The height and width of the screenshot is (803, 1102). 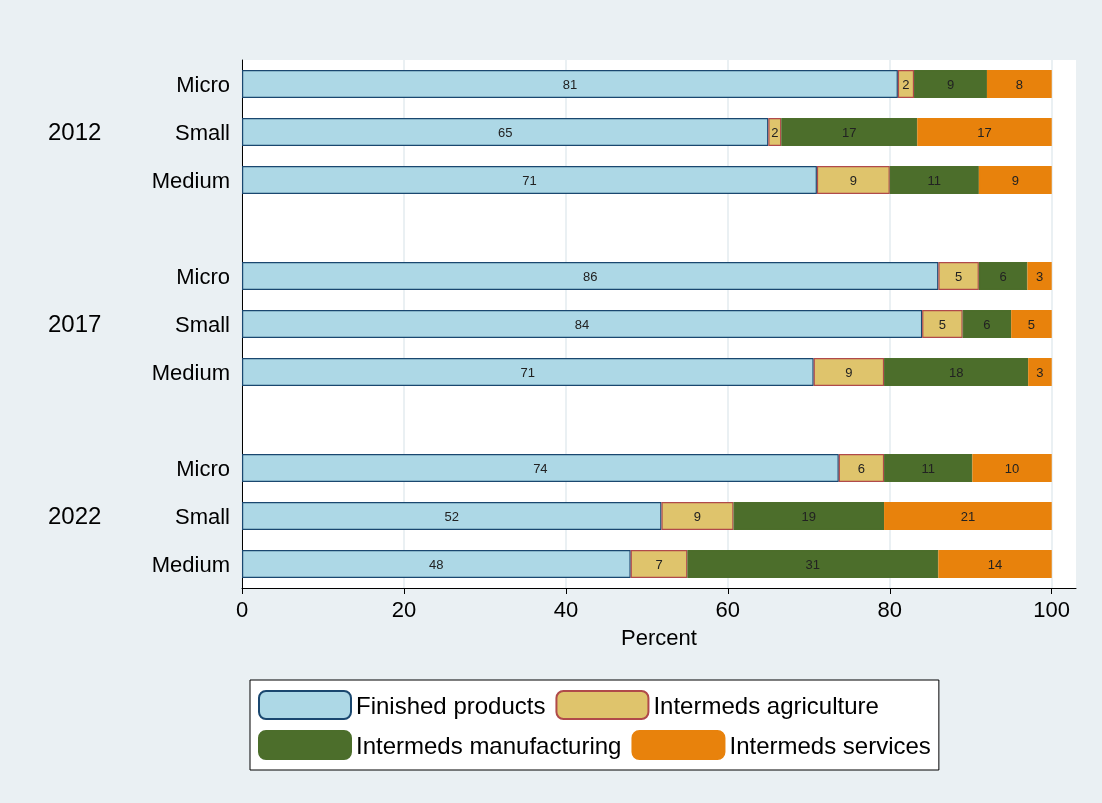 What do you see at coordinates (890, 609) in the screenshot?
I see `x-tick-label: 80` at bounding box center [890, 609].